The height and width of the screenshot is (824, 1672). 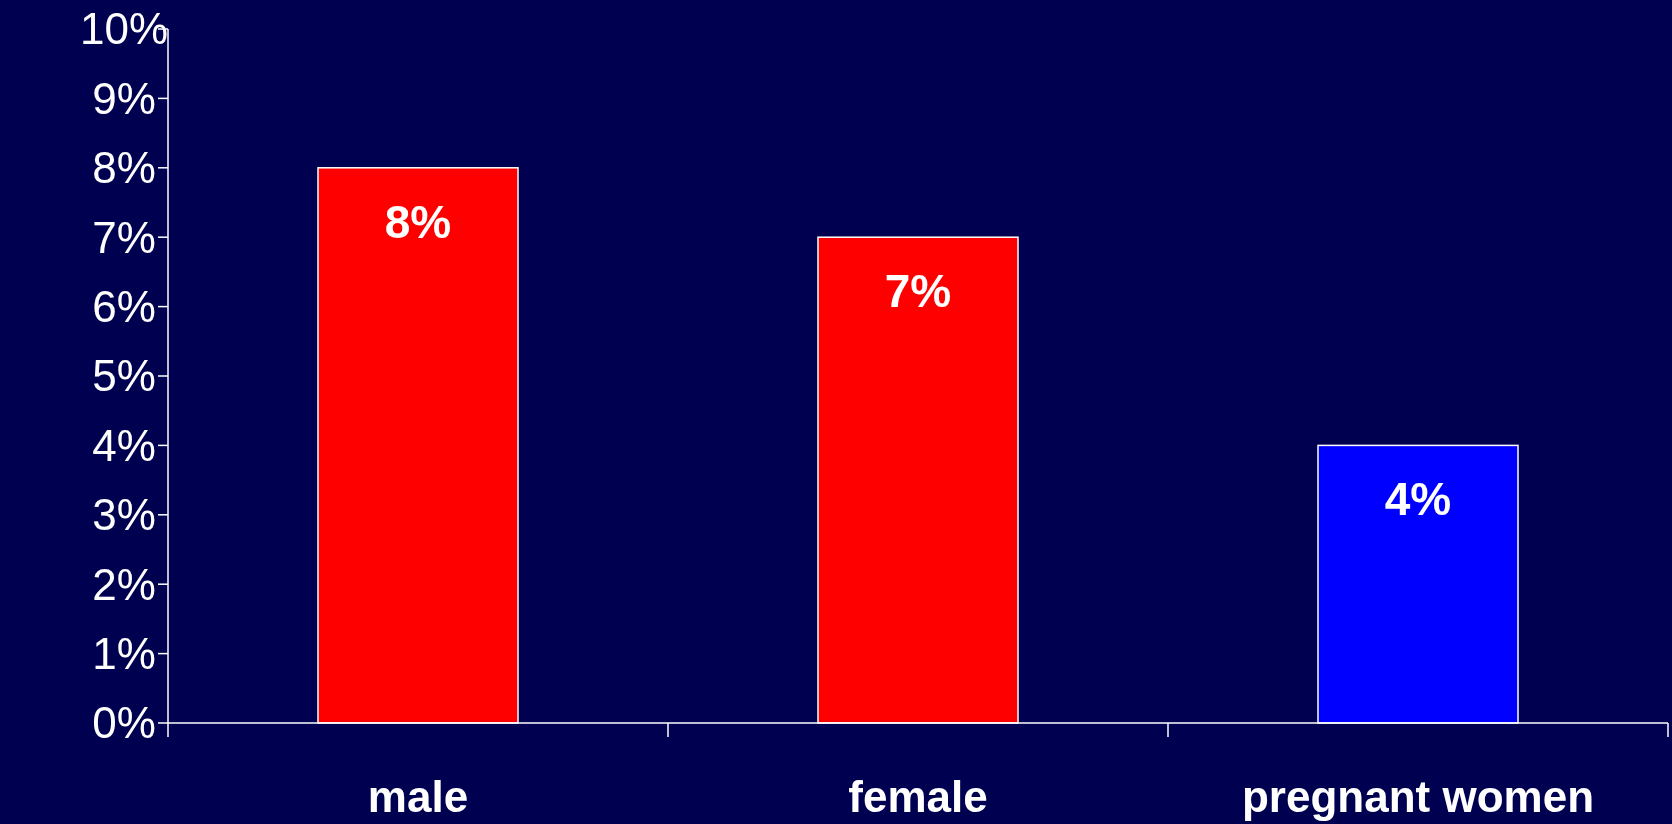 What do you see at coordinates (124, 376) in the screenshot?
I see `y-tick-label: 5%` at bounding box center [124, 376].